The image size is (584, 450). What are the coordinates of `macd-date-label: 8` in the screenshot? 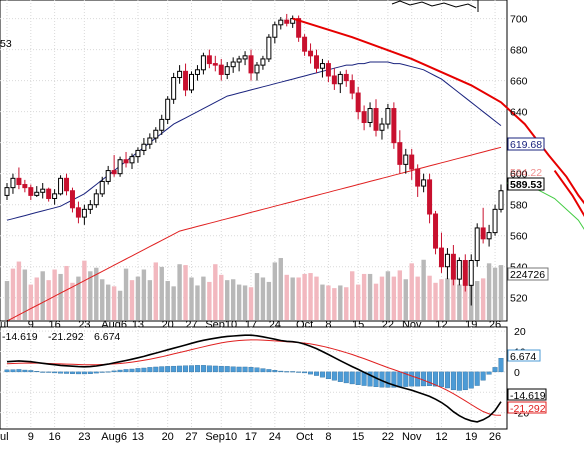 It's located at (328, 437).